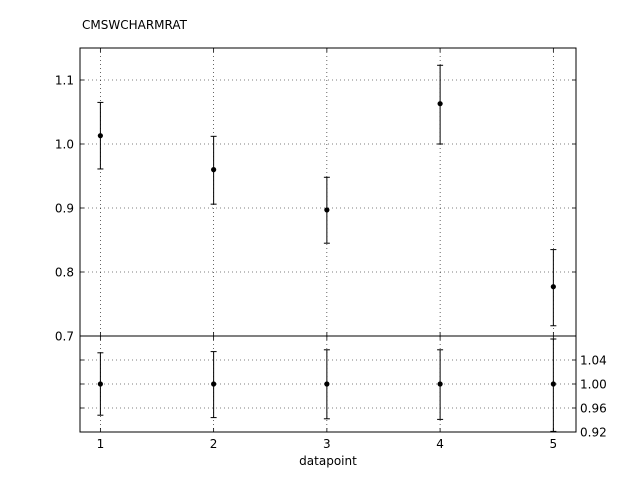 The image size is (640, 480). What do you see at coordinates (64, 145) in the screenshot?
I see `main-ytick-label: 1.0` at bounding box center [64, 145].